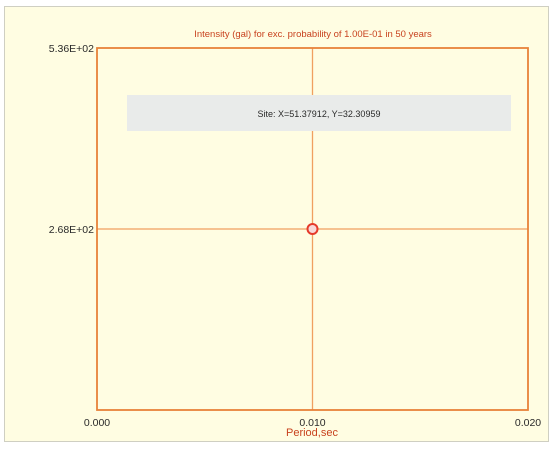 The width and height of the screenshot is (557, 452). I want to click on x-axis-label: Period,sec, so click(312, 433).